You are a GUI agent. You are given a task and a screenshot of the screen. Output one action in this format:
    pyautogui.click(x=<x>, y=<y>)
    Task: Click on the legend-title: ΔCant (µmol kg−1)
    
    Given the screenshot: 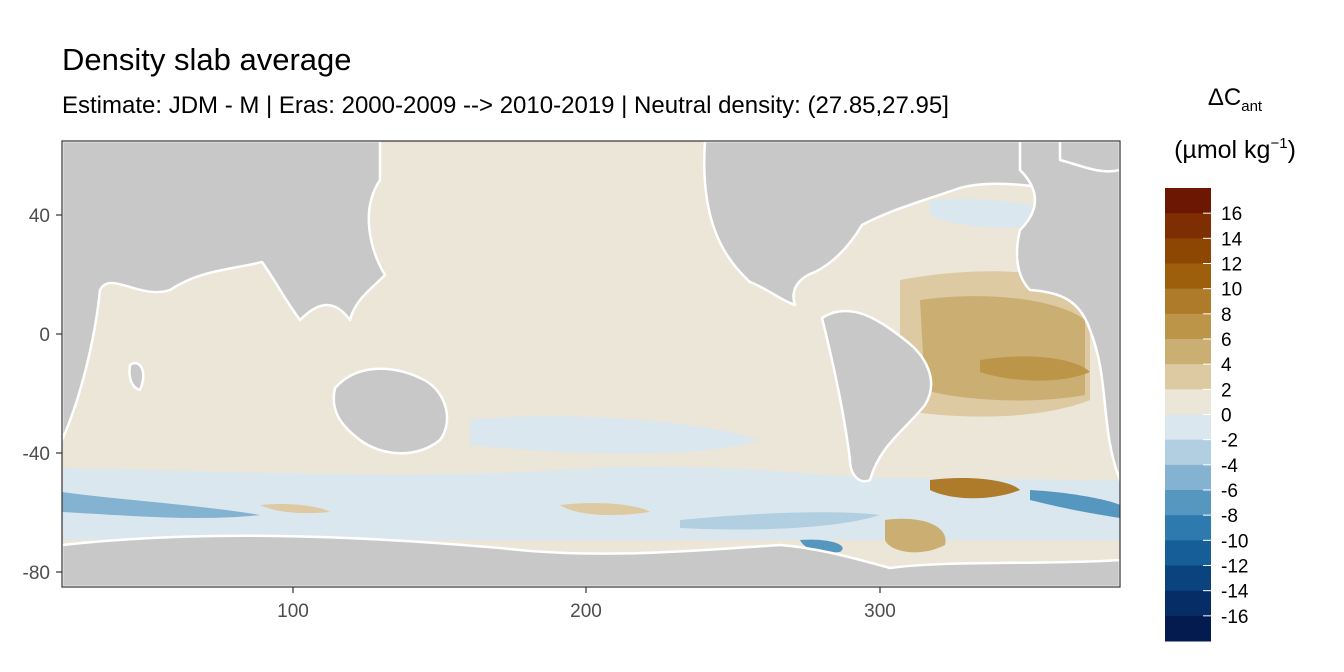 What is the action you would take?
    pyautogui.click(x=1235, y=124)
    